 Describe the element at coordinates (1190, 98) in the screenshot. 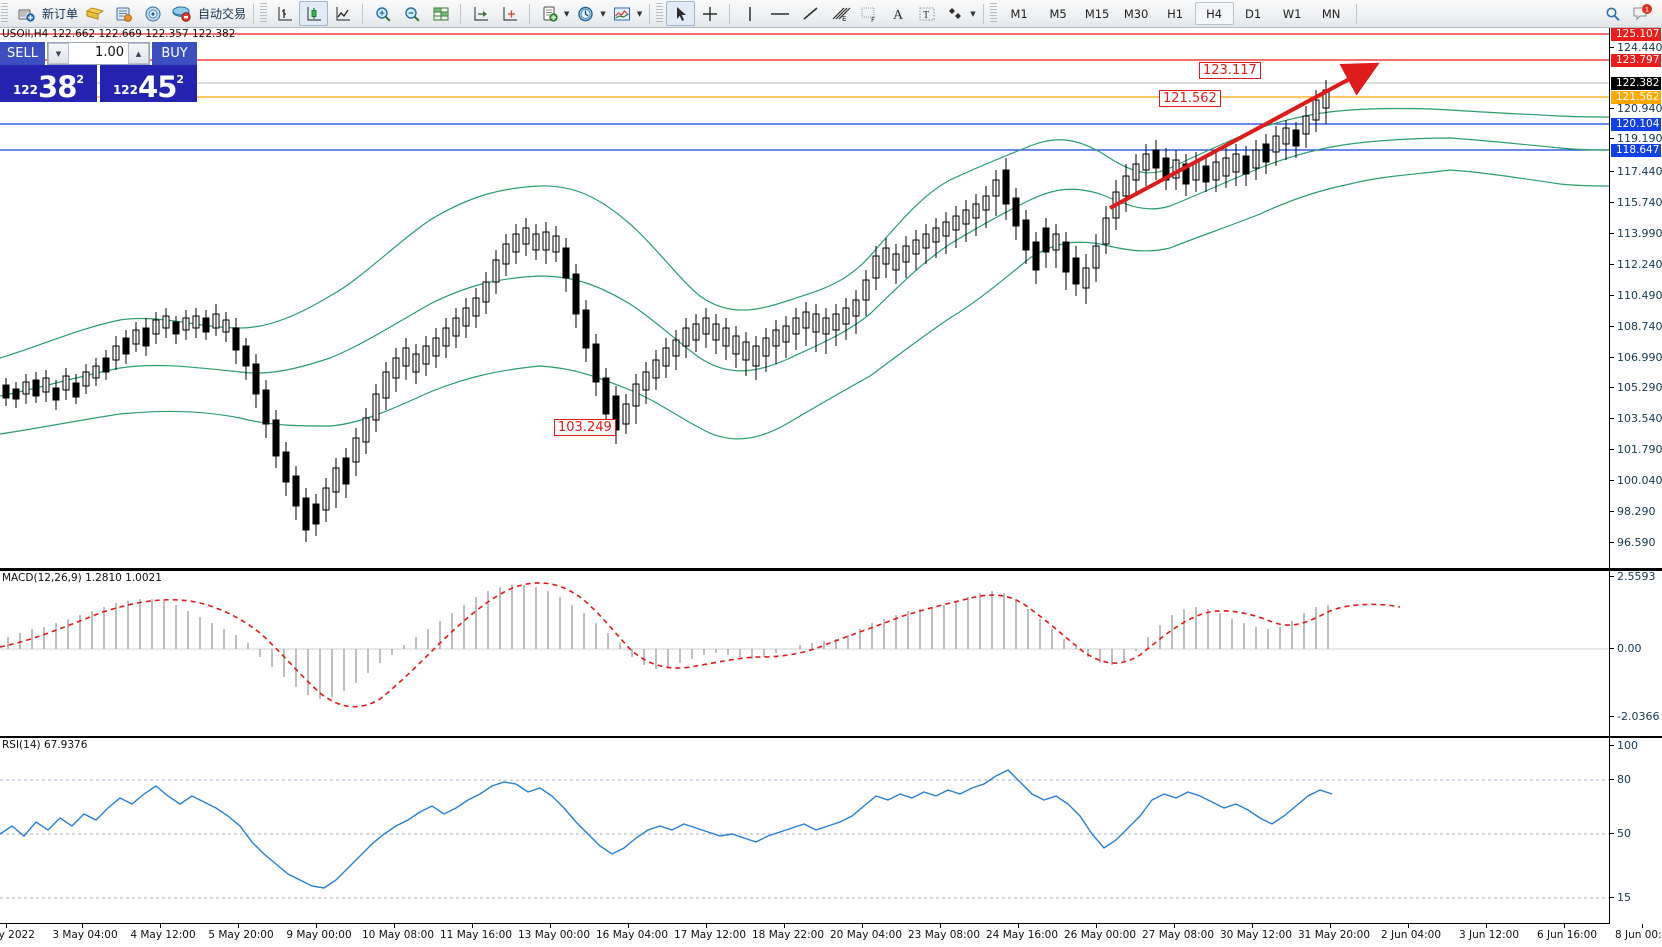

I see `annotation-label-121562: 121.562` at that location.